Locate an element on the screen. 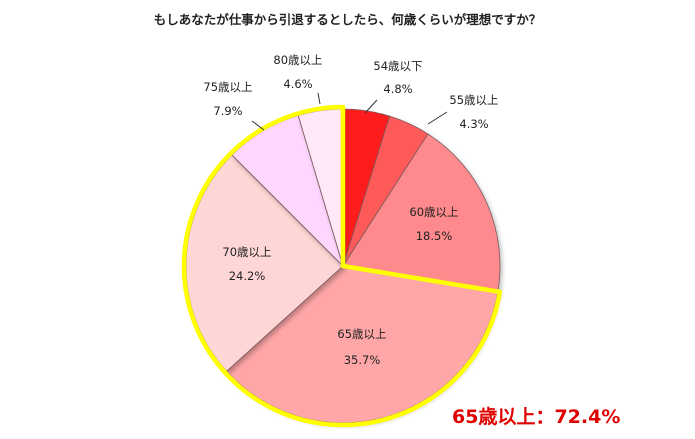 The width and height of the screenshot is (695, 439). slice-value-label: 7.9% is located at coordinates (227, 111).